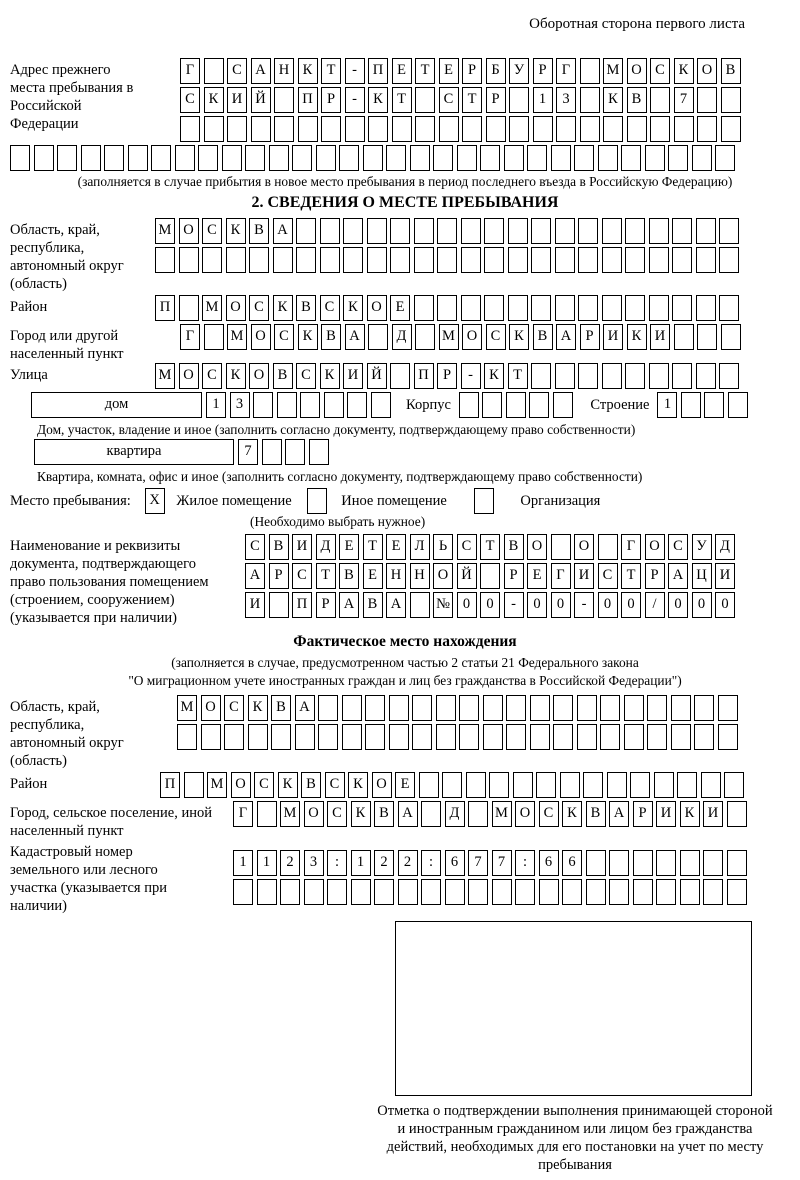 The height and width of the screenshot is (1180, 800). I want to click on char-box: 2, so click(384, 863).